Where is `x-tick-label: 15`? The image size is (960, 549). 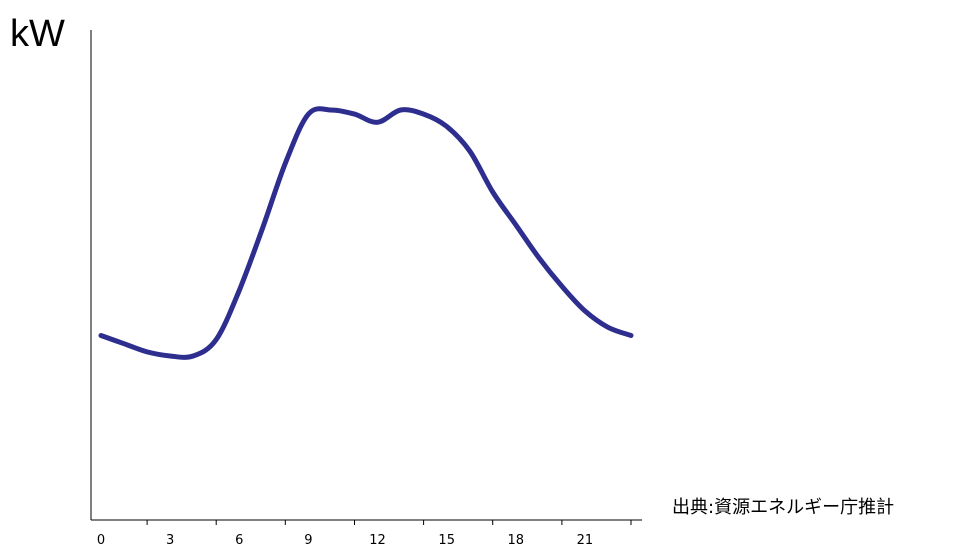
x-tick-label: 15 is located at coordinates (446, 540).